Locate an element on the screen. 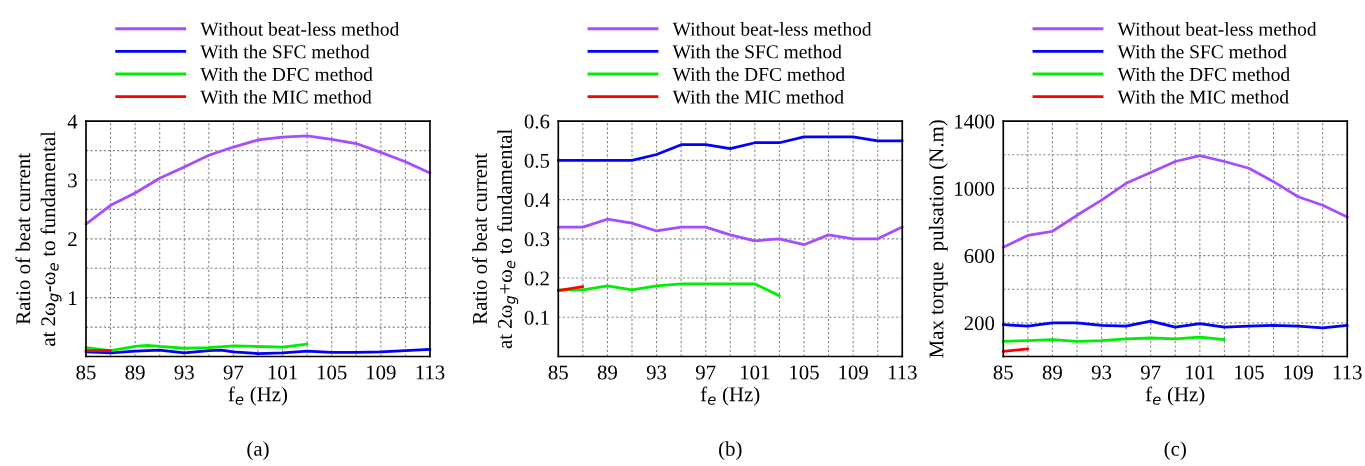  y-axis-title: Ratio of beat current at 2ω$_{g}$+ω$_{e}$ to fundamental is located at coordinates (495, 239).